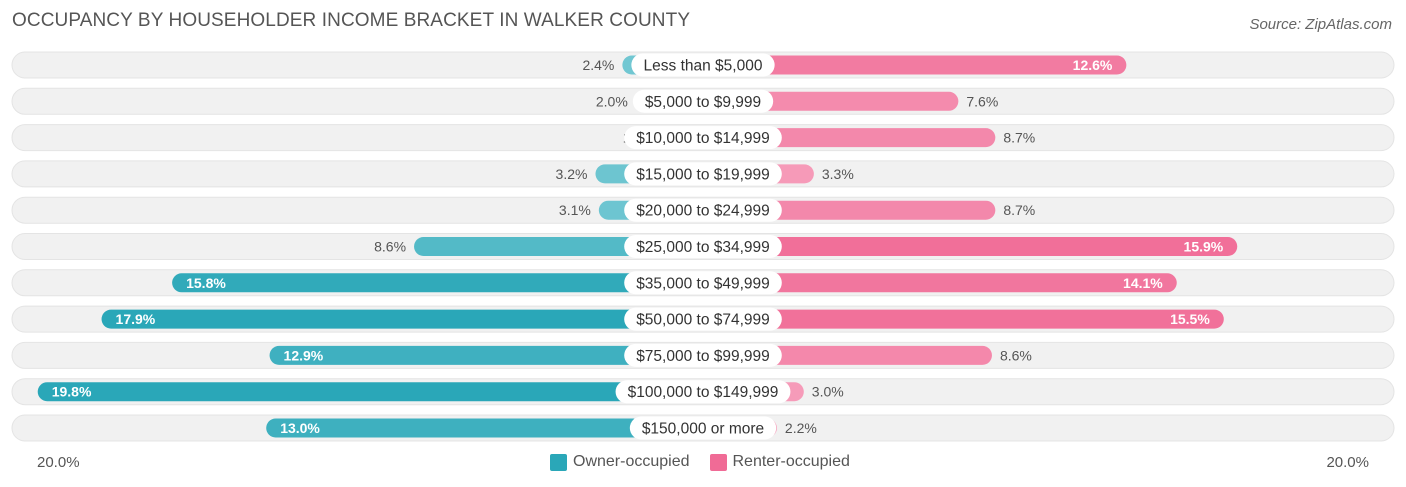 This screenshot has width=1406, height=487. I want to click on category-label: $150,000 or more, so click(703, 429).